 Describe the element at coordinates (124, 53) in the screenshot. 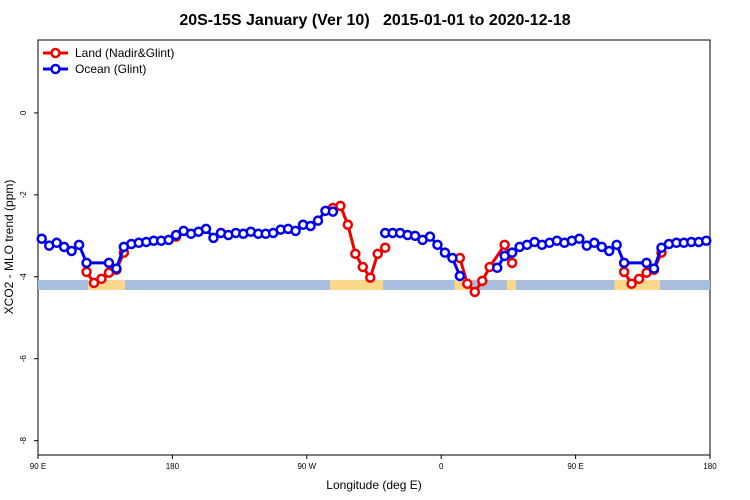

I see `legend-label: Land (Nadir&Glint)` at that location.